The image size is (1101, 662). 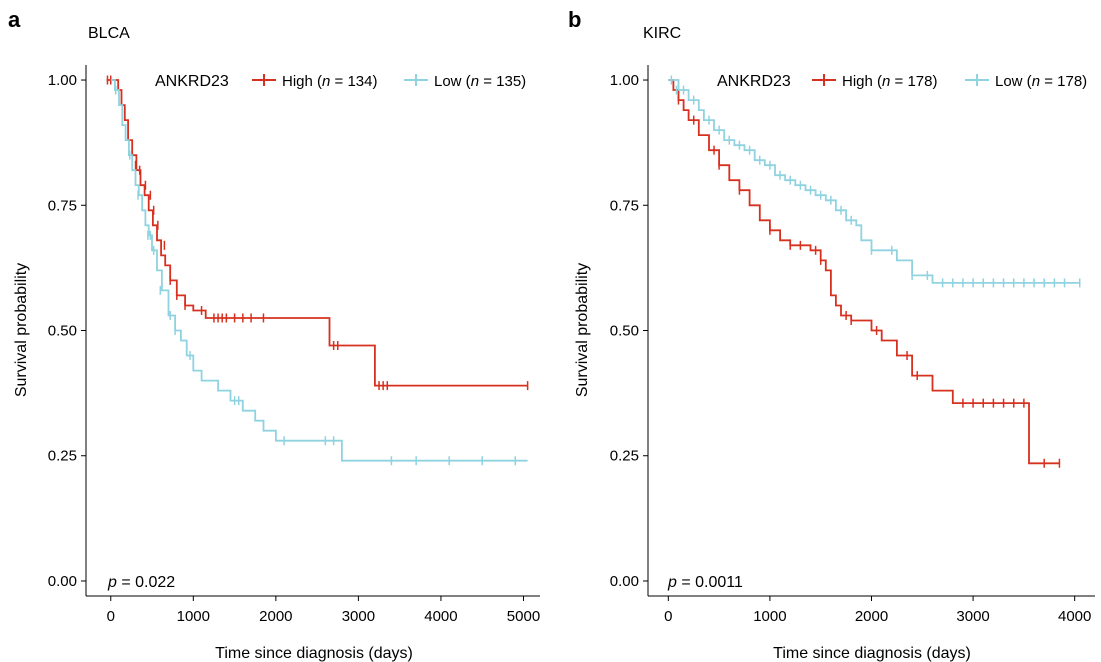 I want to click on legend-low-label: Low (n = 178), so click(x=1041, y=81).